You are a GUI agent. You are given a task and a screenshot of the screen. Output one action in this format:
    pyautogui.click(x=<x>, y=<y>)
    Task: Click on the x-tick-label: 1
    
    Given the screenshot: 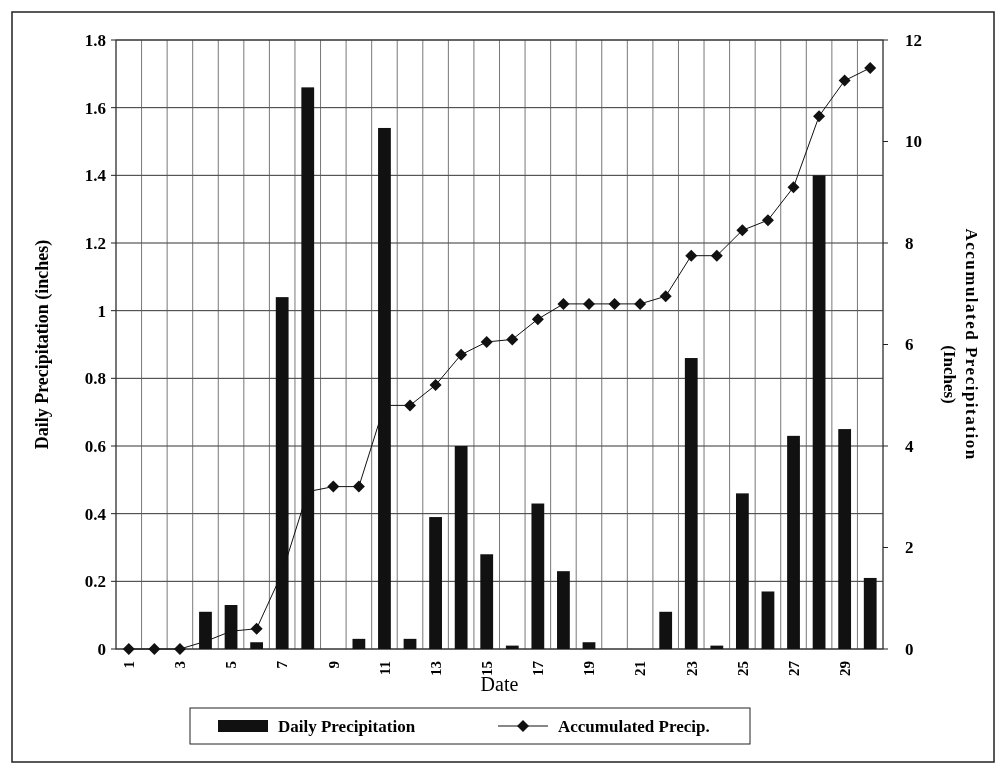 What is the action you would take?
    pyautogui.click(x=129, y=665)
    